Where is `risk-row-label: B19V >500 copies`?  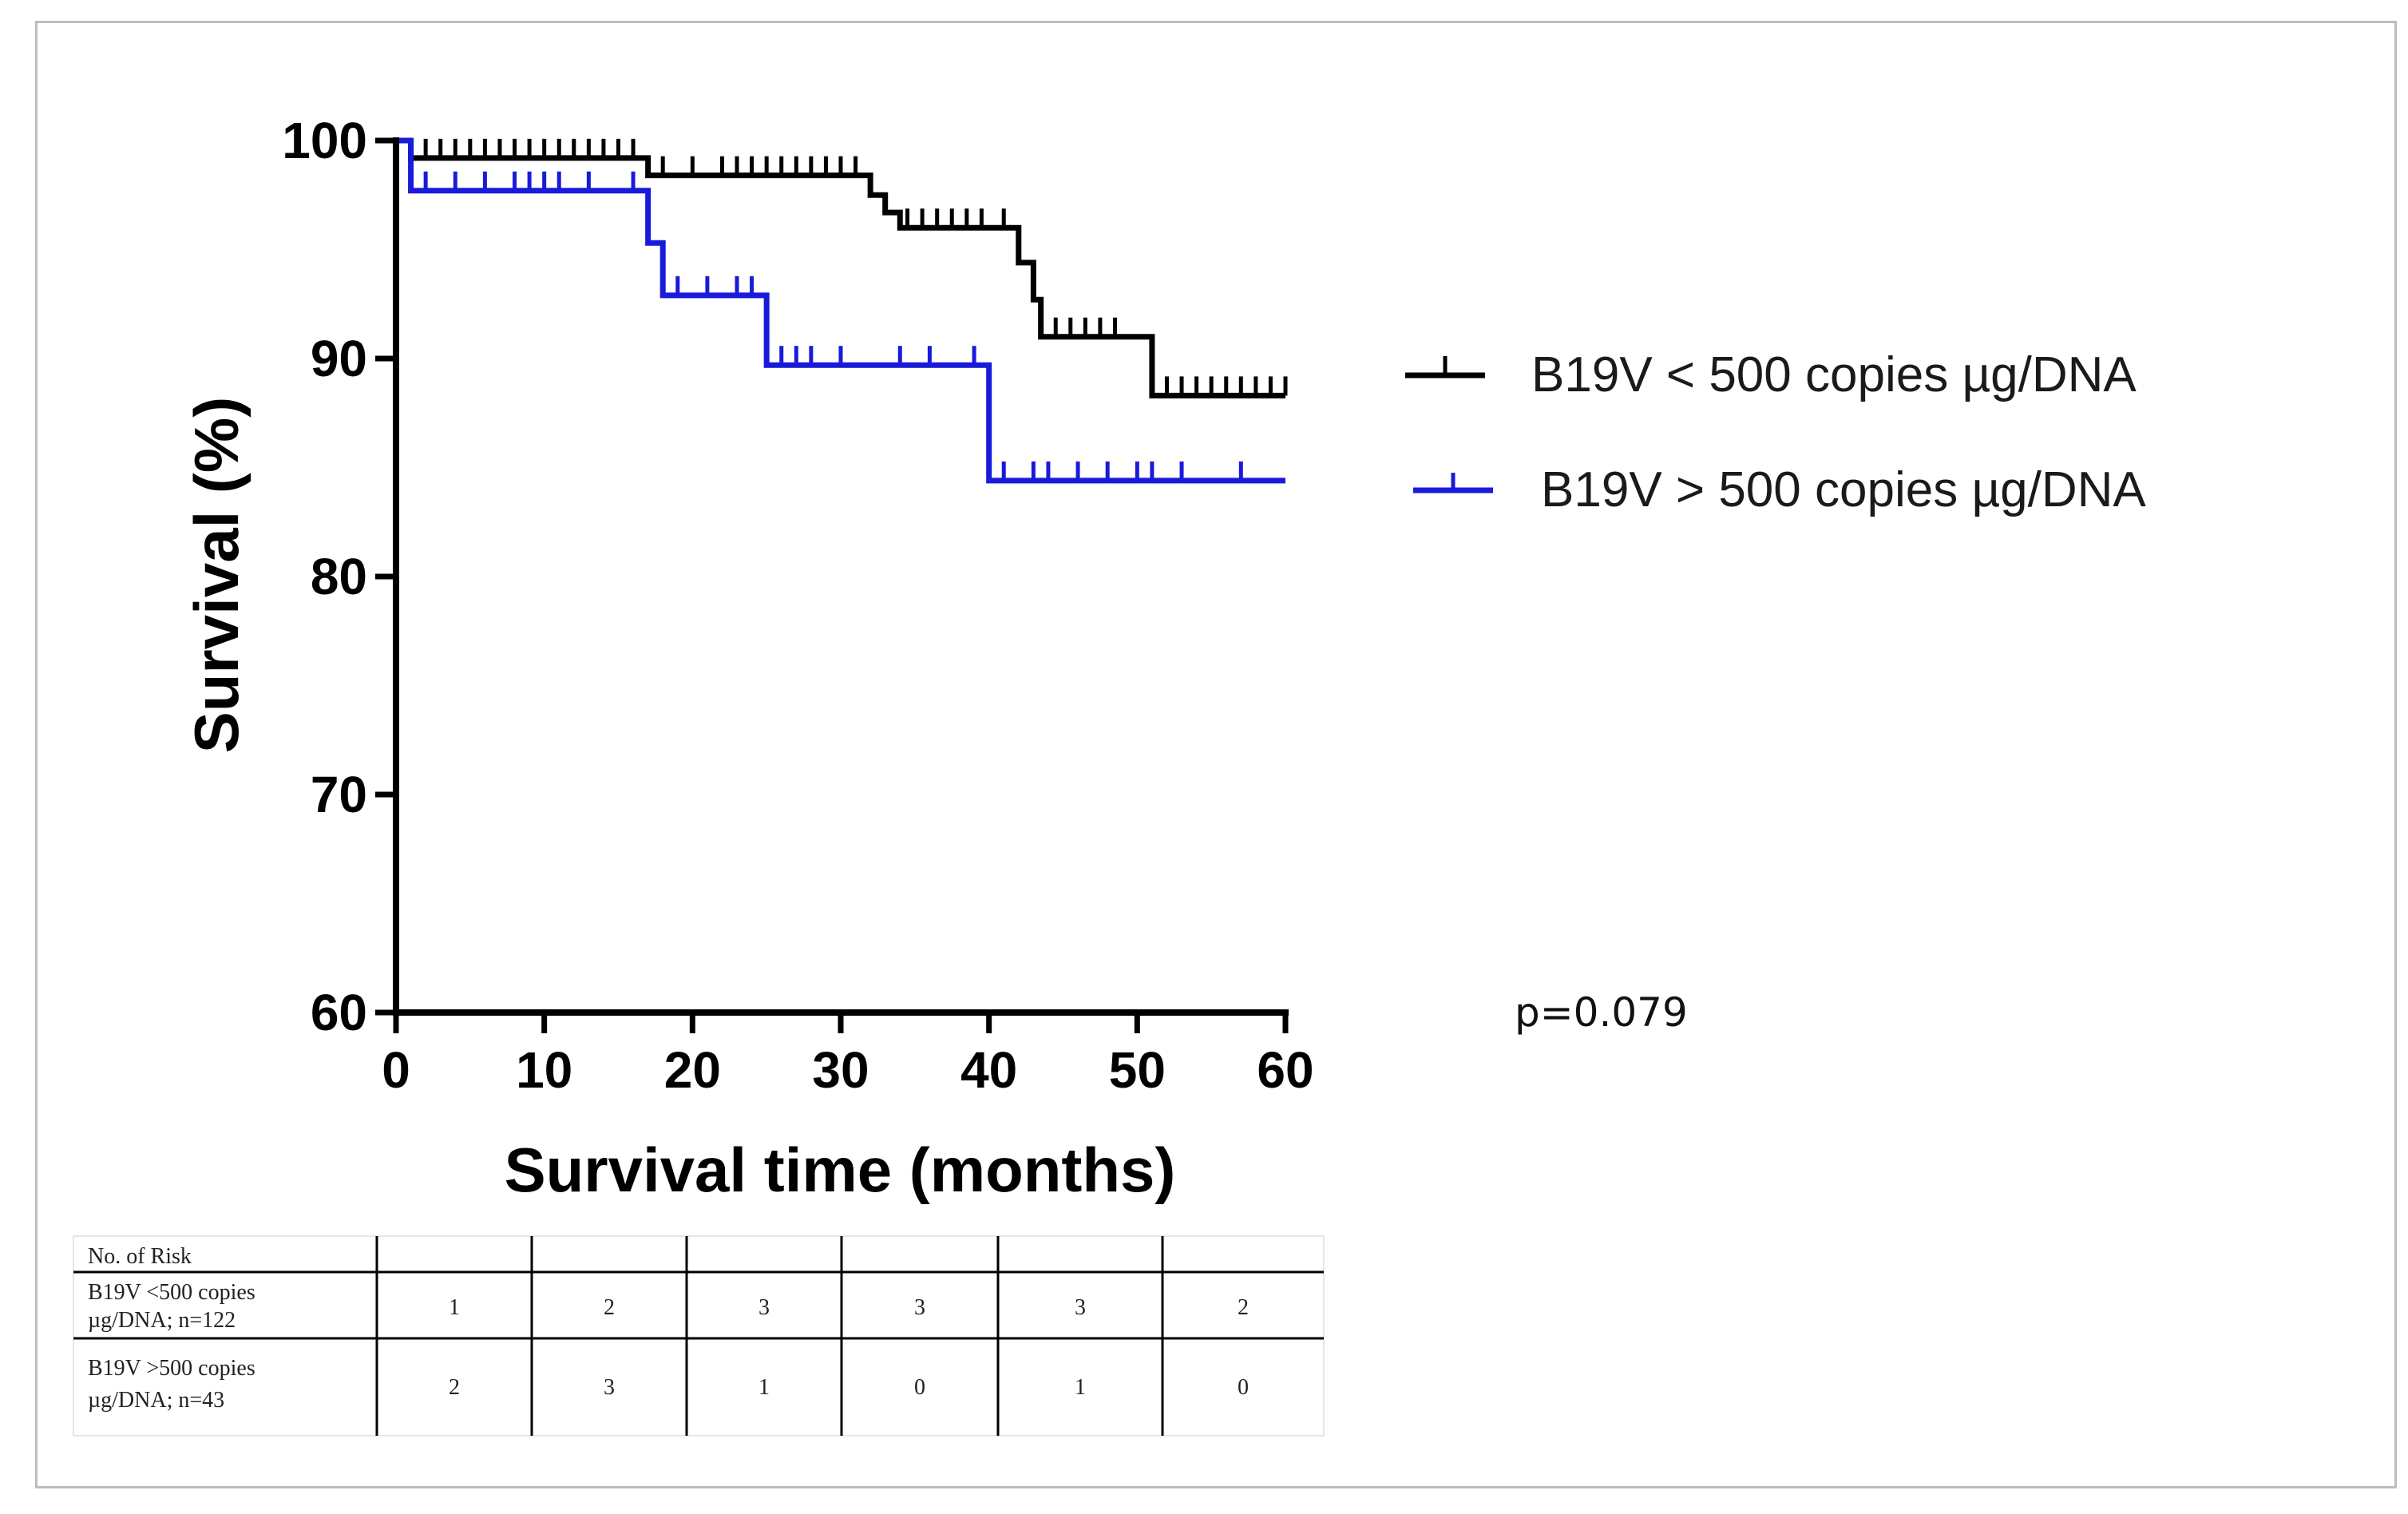 risk-row-label: B19V >500 copies is located at coordinates (172, 1368).